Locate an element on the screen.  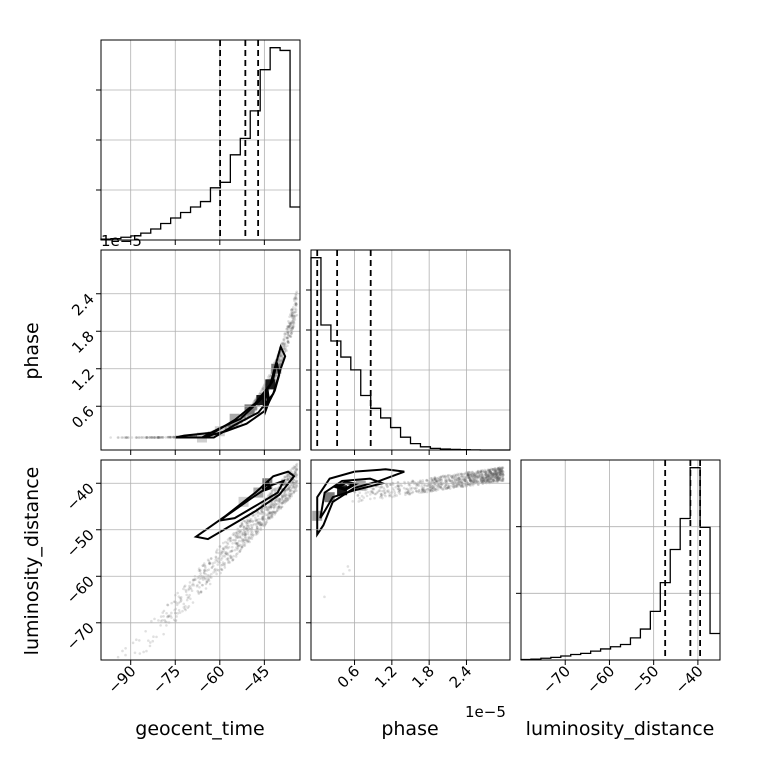
panel-geocent-time-vs-luminosity-distance-scatter is located at coordinates (207, 560).